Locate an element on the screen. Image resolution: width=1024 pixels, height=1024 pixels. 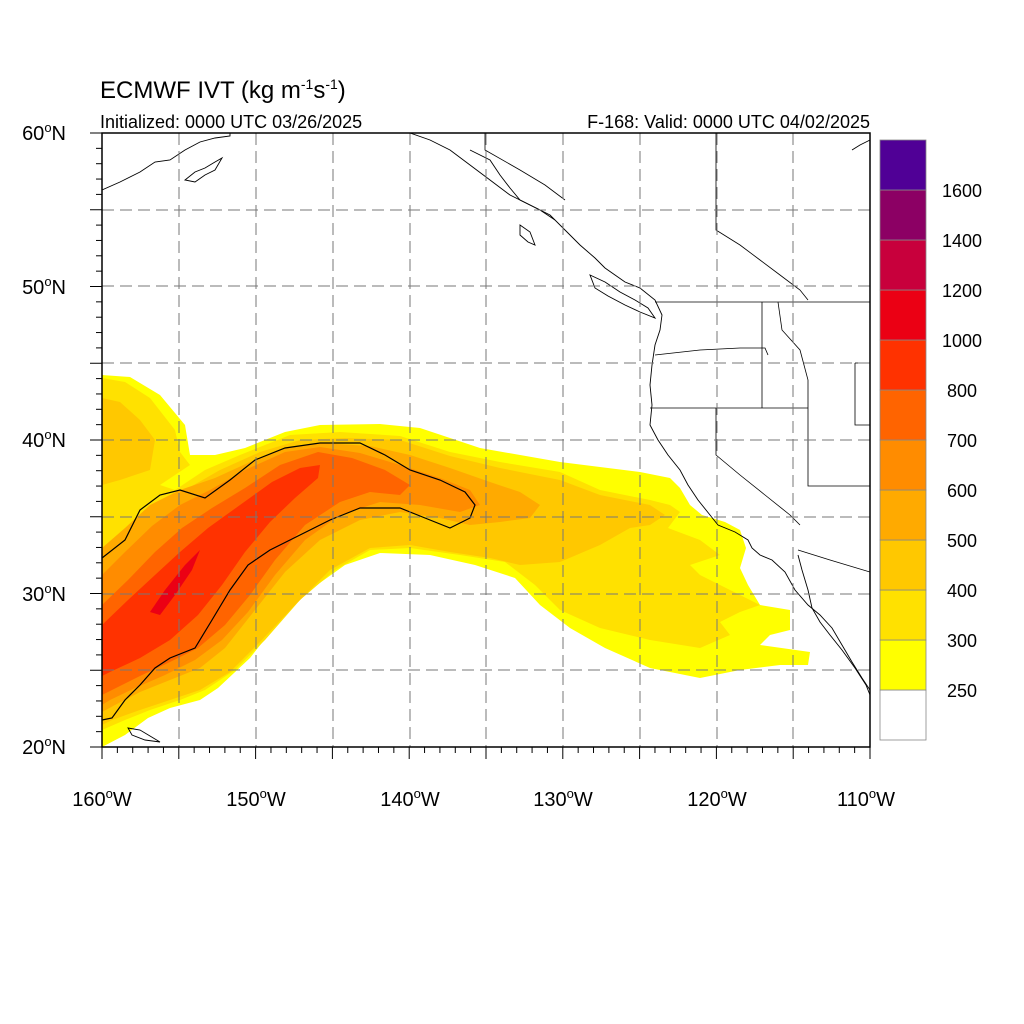
vancouver-island is located at coordinates (623, 296).